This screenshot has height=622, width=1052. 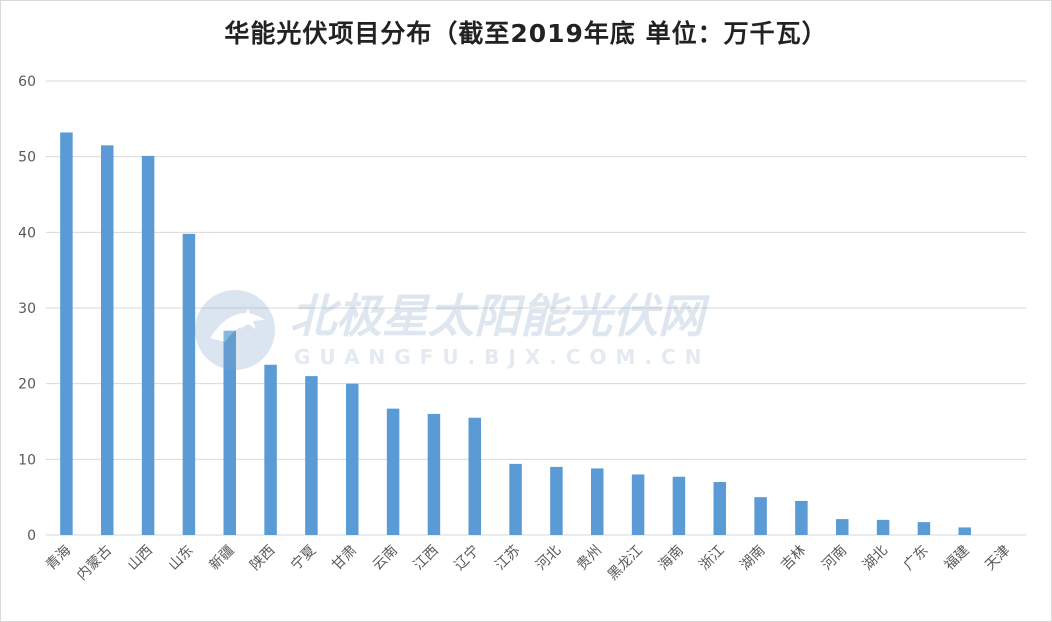 I want to click on x-tick-label-9: 江西, so click(x=426, y=558).